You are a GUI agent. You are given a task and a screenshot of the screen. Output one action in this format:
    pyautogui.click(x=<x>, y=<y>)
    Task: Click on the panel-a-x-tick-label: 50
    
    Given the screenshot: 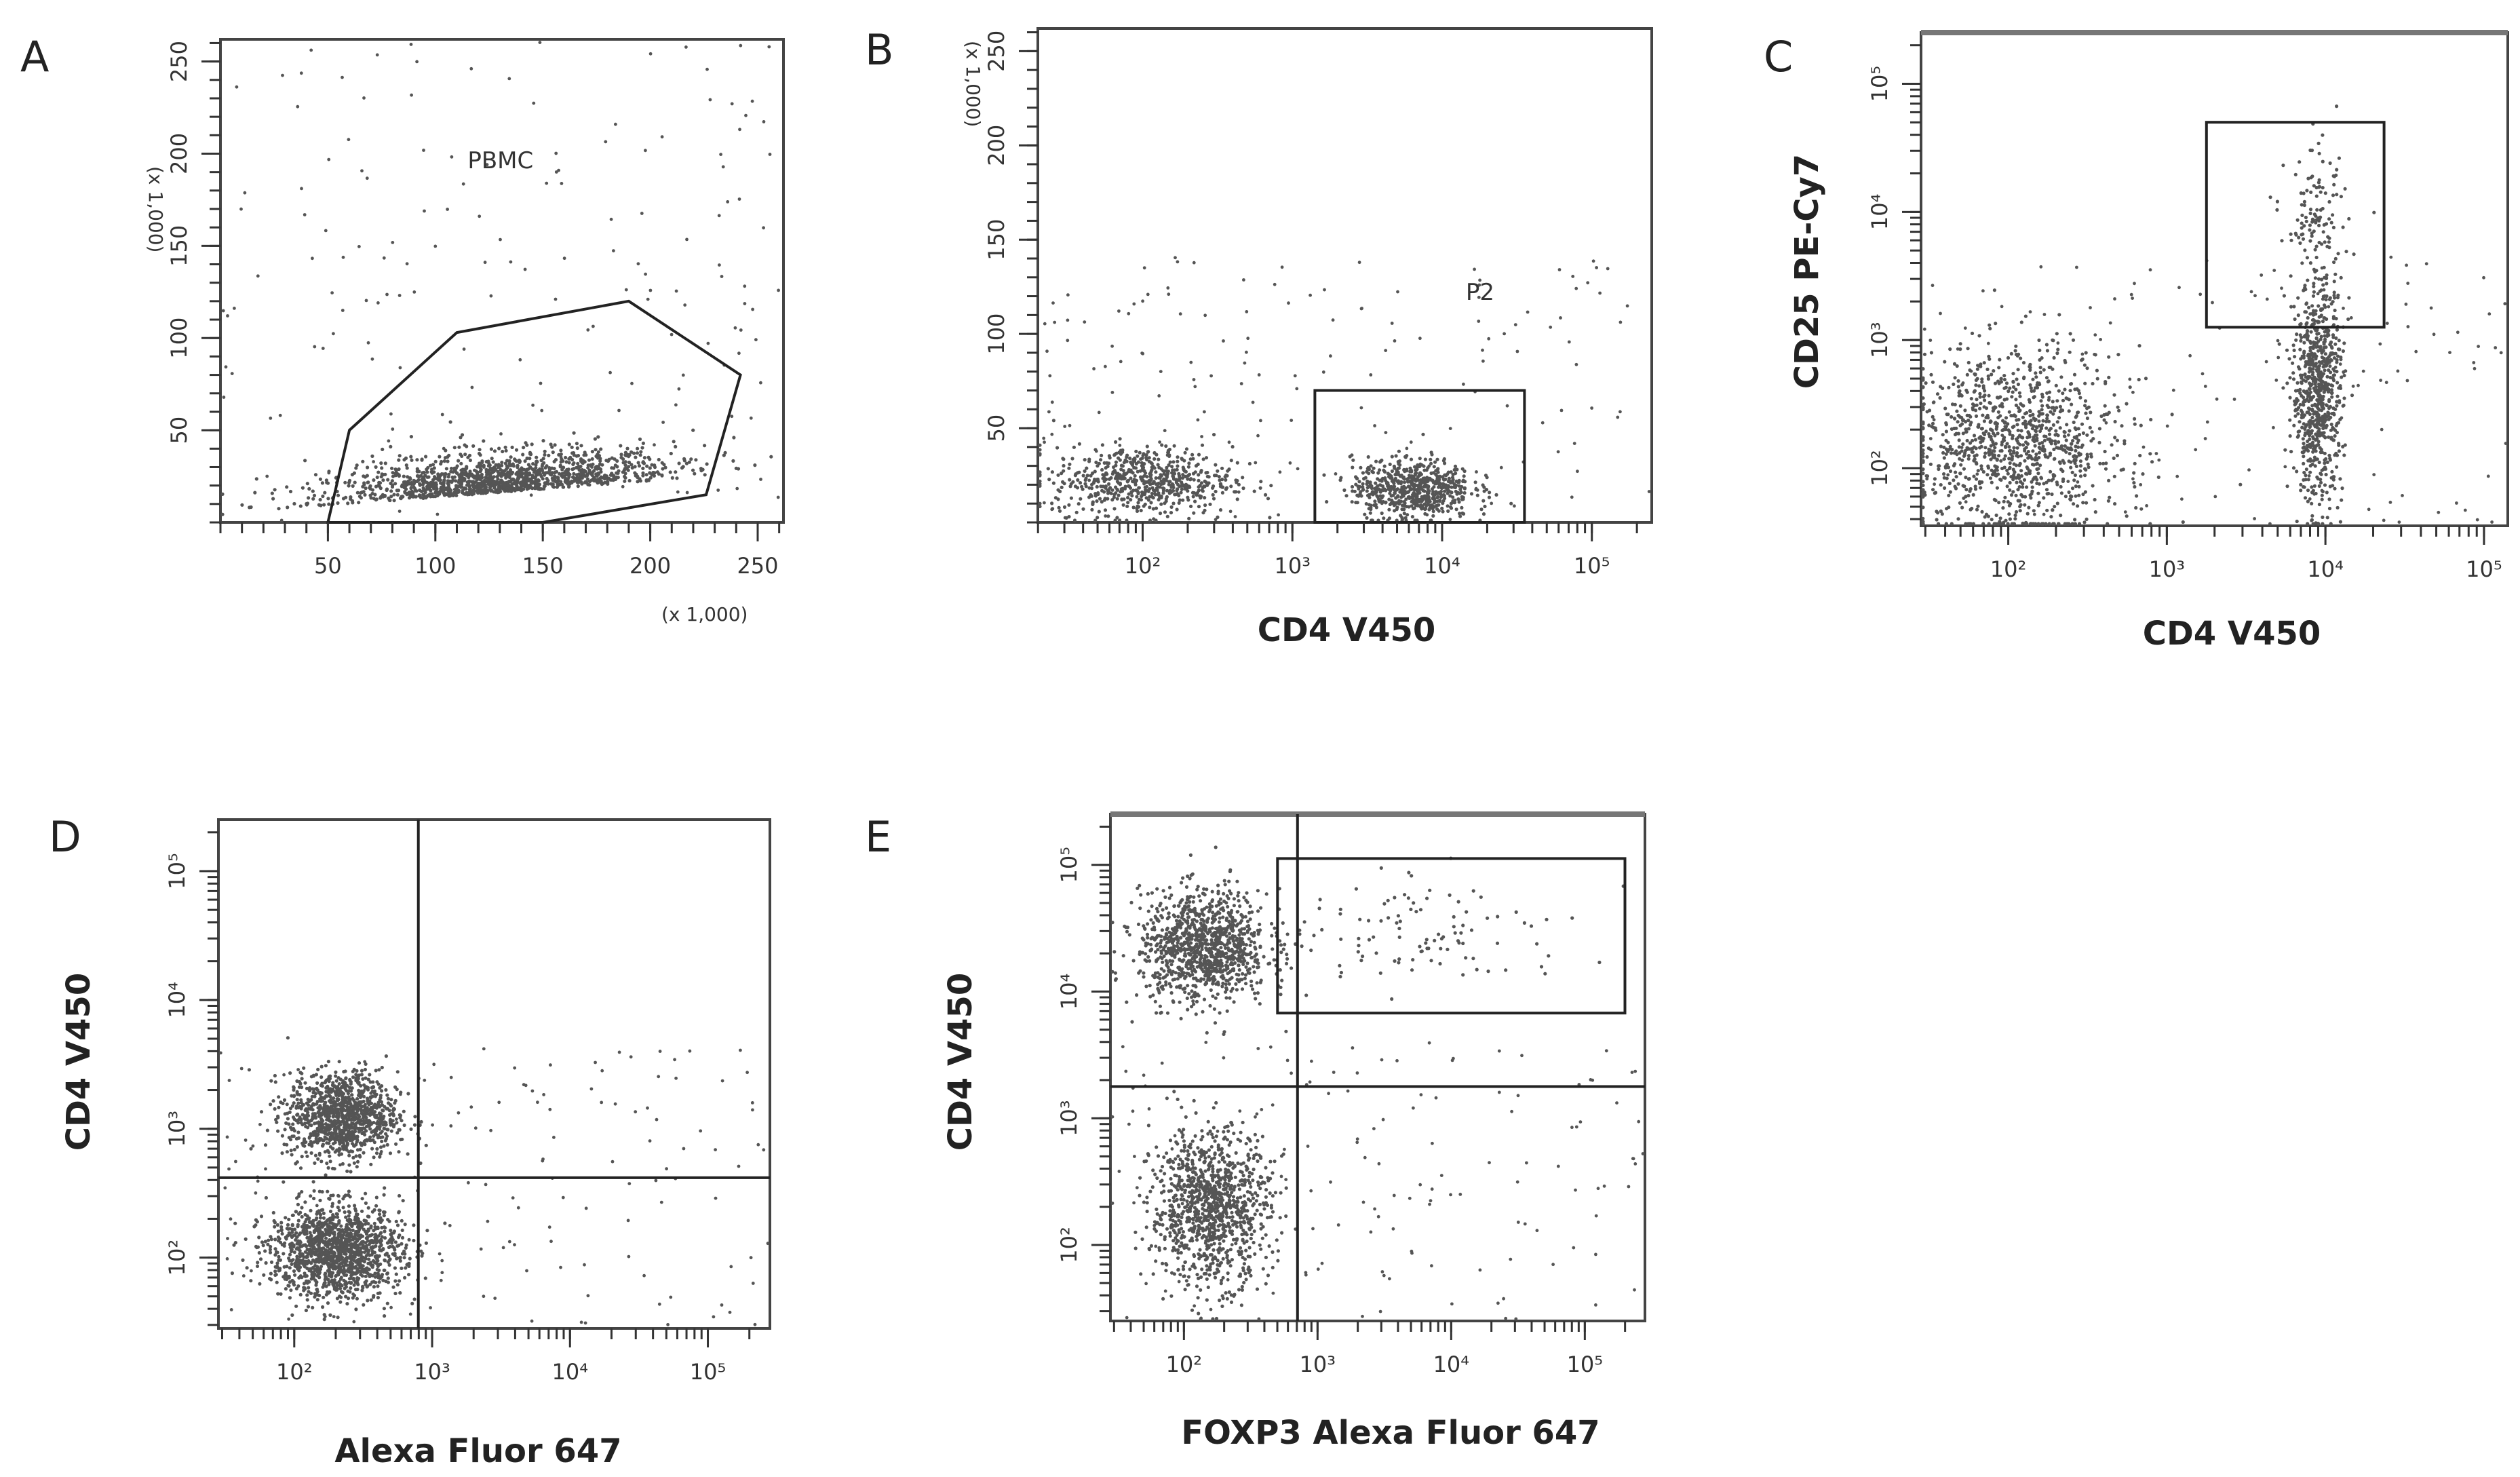 What is the action you would take?
    pyautogui.click(x=328, y=566)
    